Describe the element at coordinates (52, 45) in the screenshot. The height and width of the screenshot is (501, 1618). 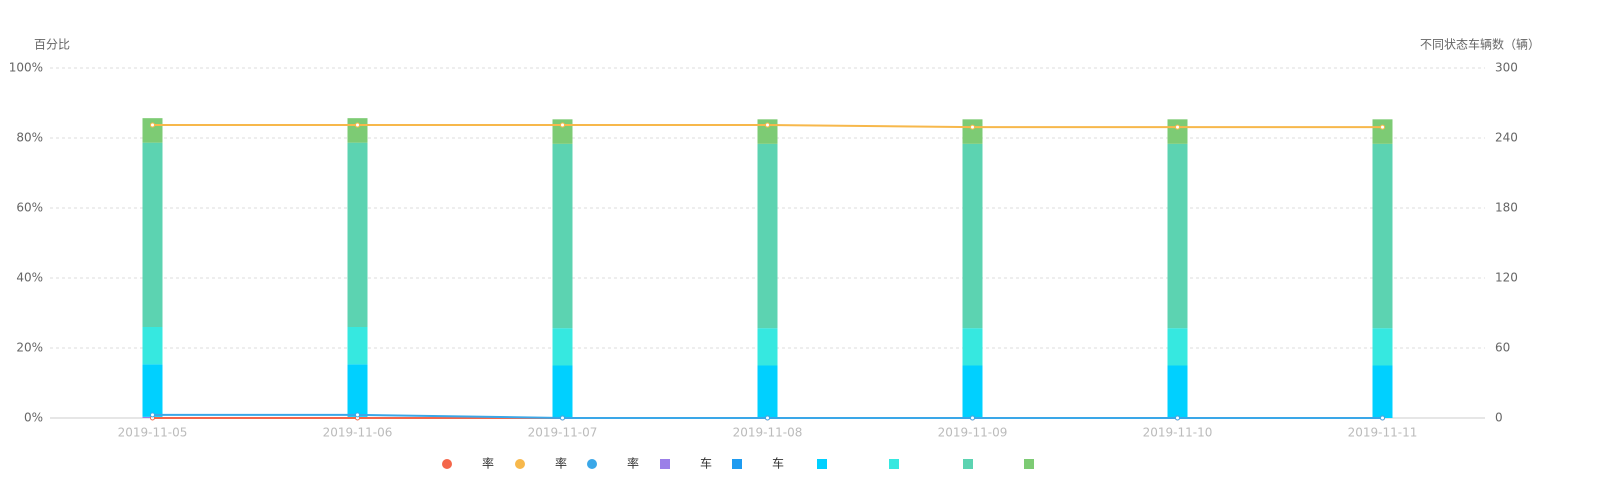
I see `y-axis-title: 百分比` at that location.